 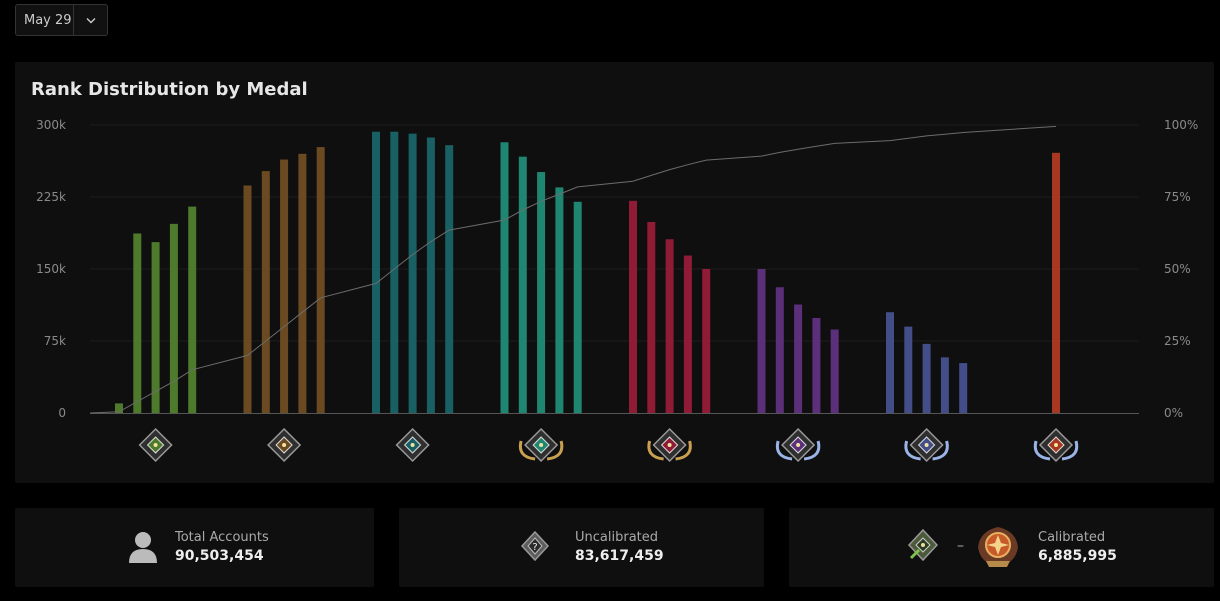 I want to click on date-select-label: May 29, so click(x=48, y=20).